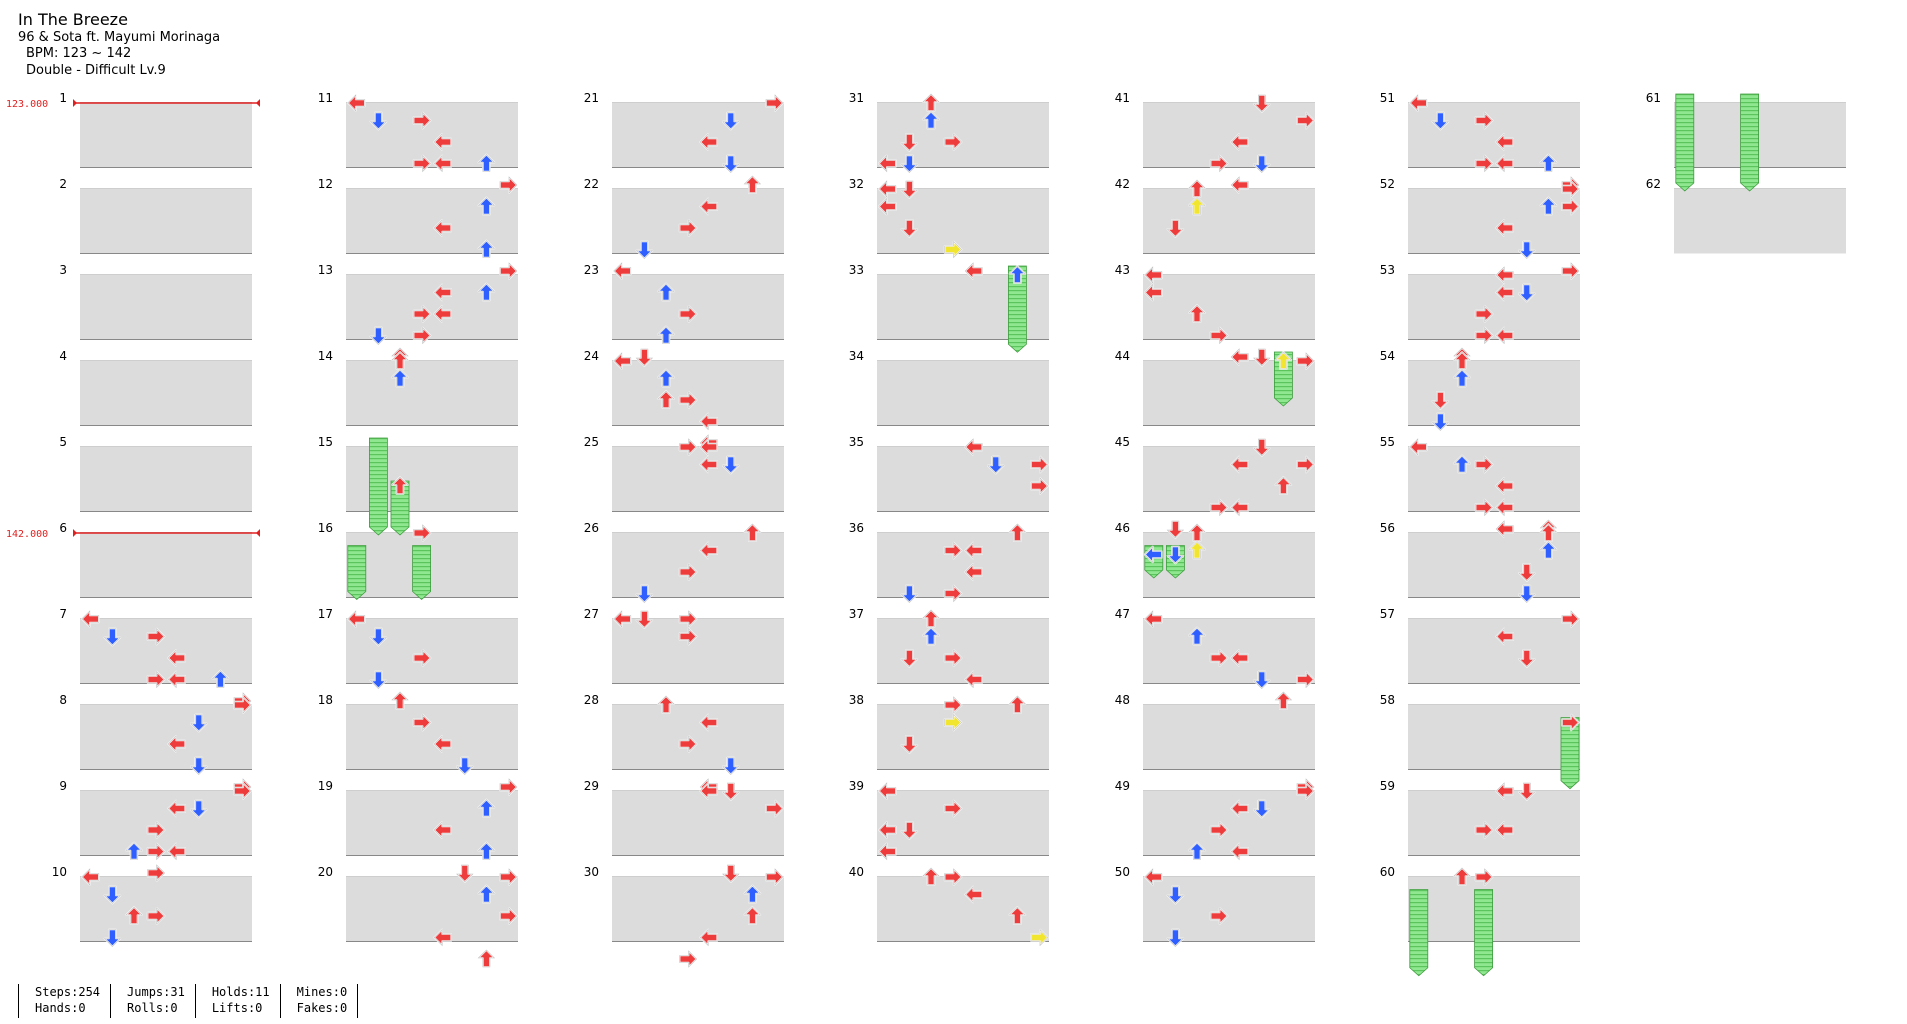 The image size is (1907, 1024). I want to click on measure-number: 42, so click(1122, 184).